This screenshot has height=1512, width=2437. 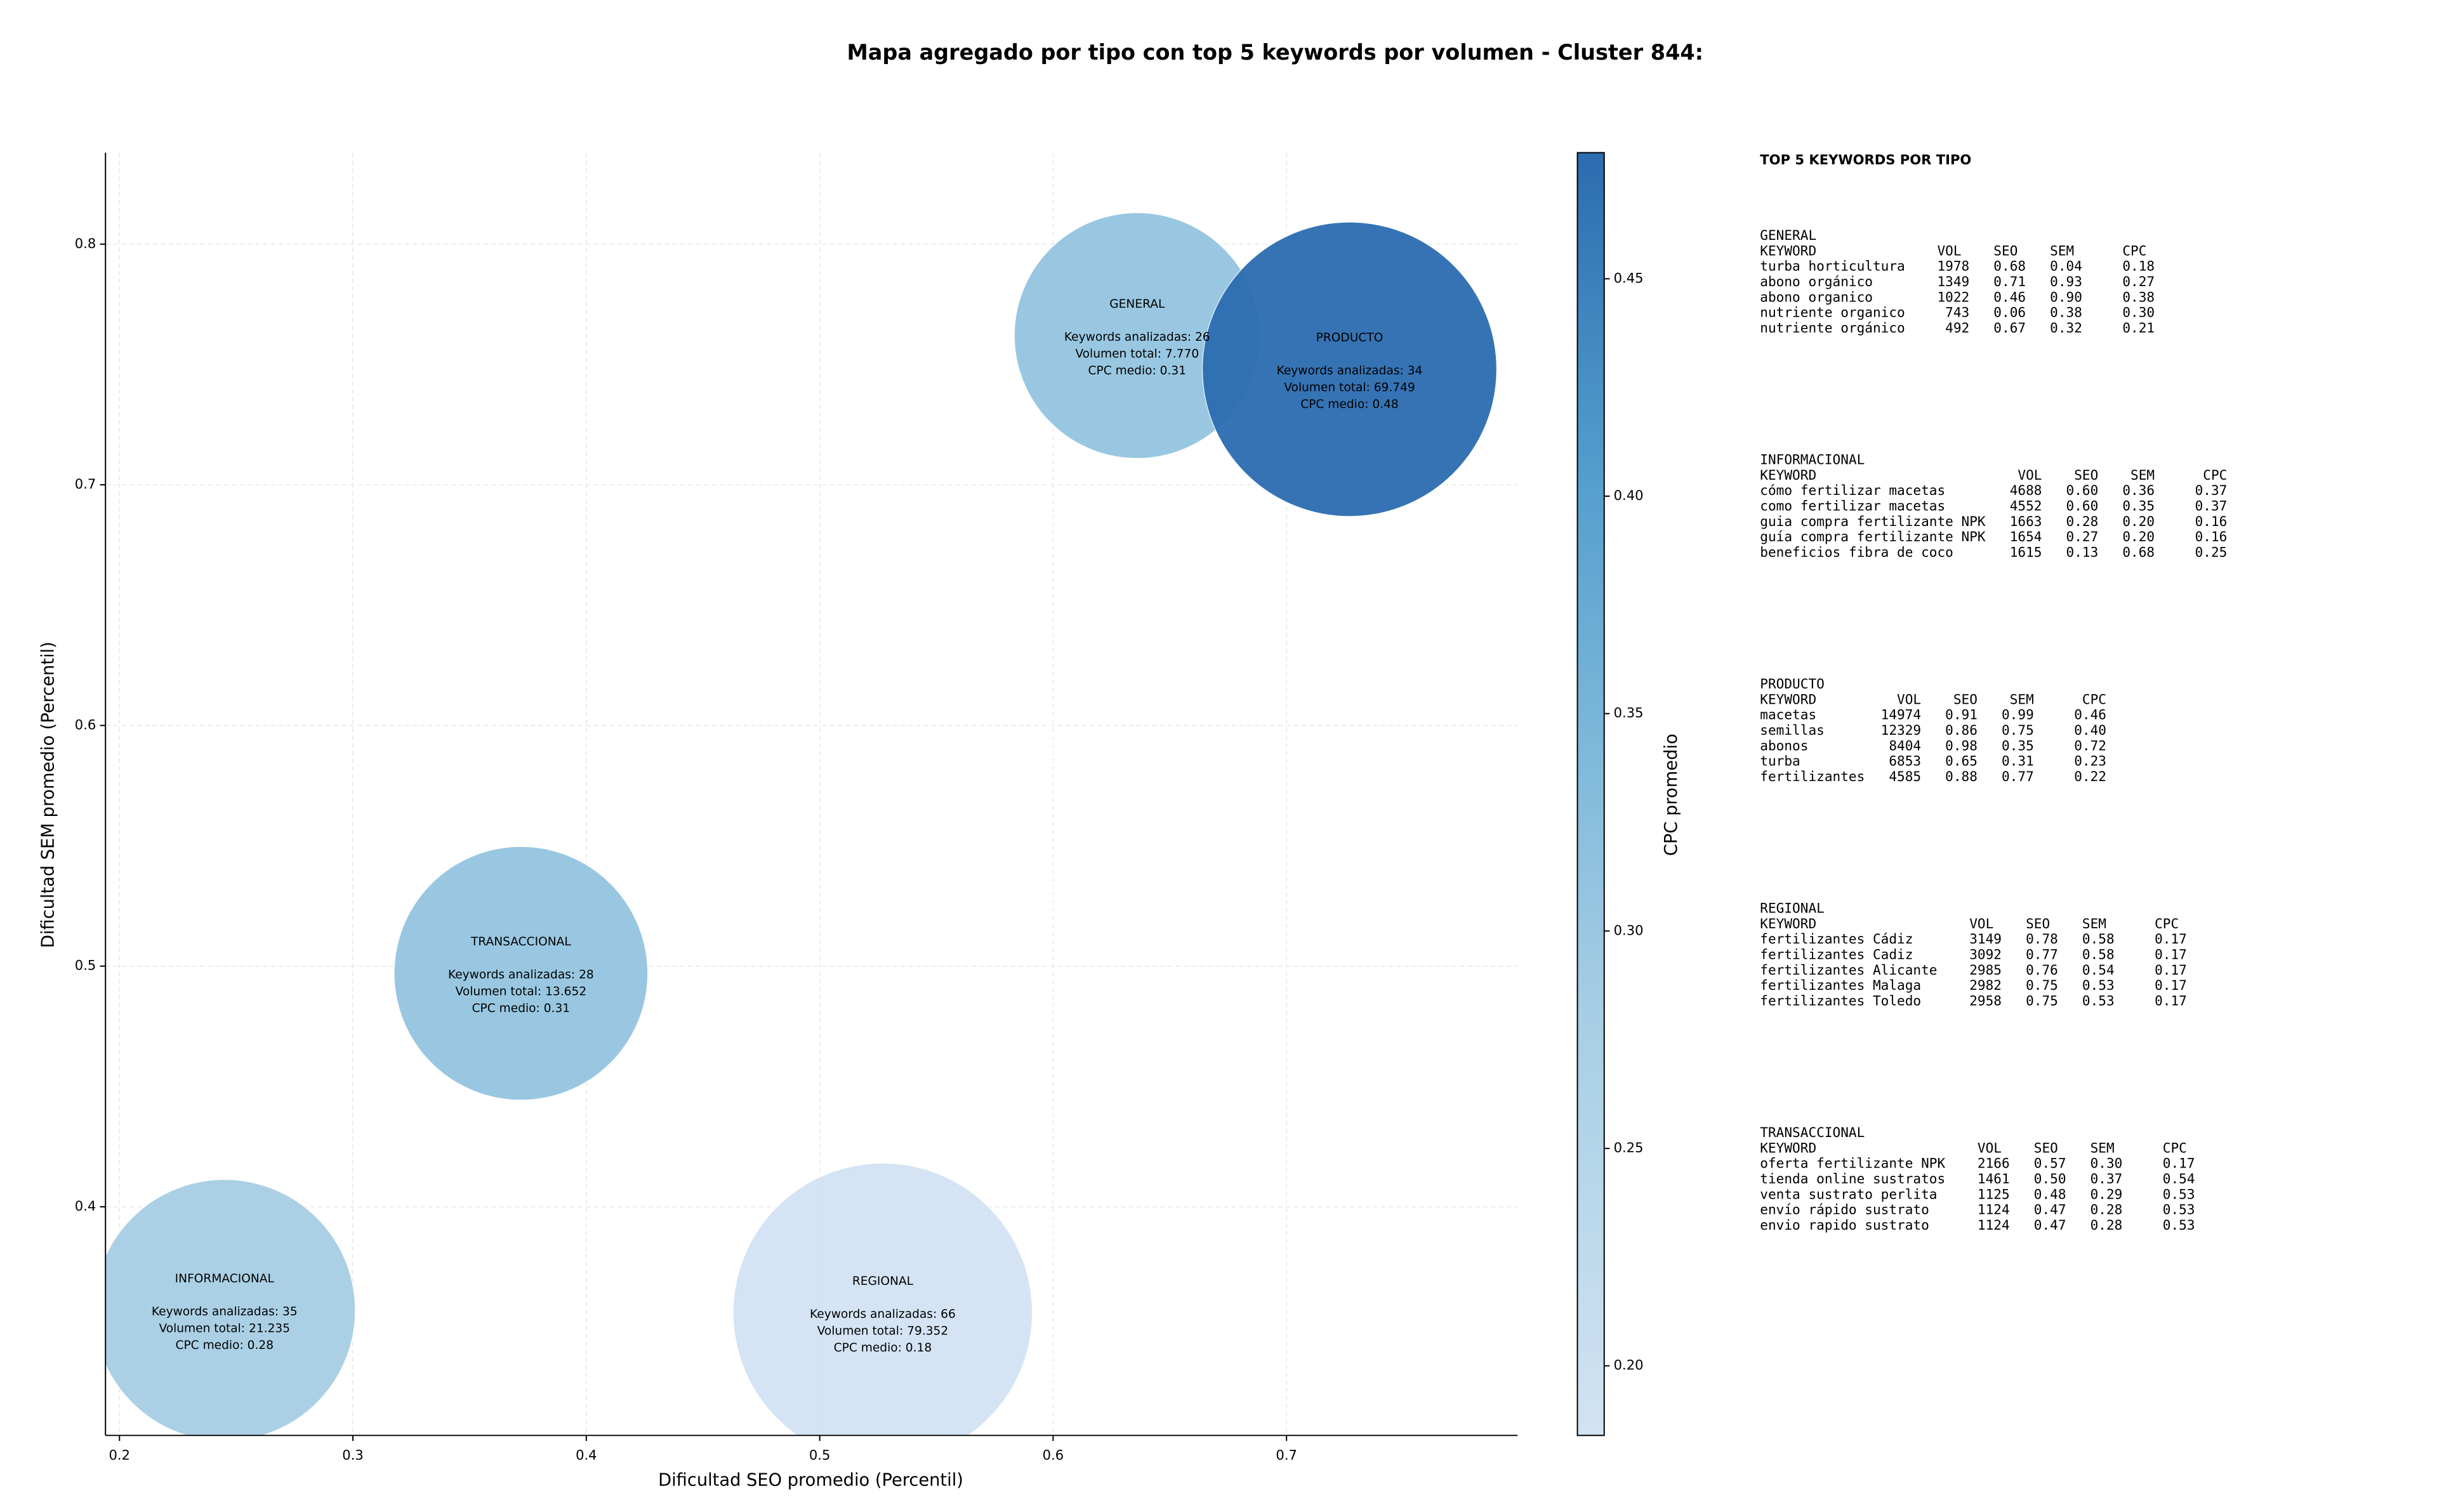 I want to click on panel-block-name: TRANSACCIONAL, so click(x=1812, y=1132).